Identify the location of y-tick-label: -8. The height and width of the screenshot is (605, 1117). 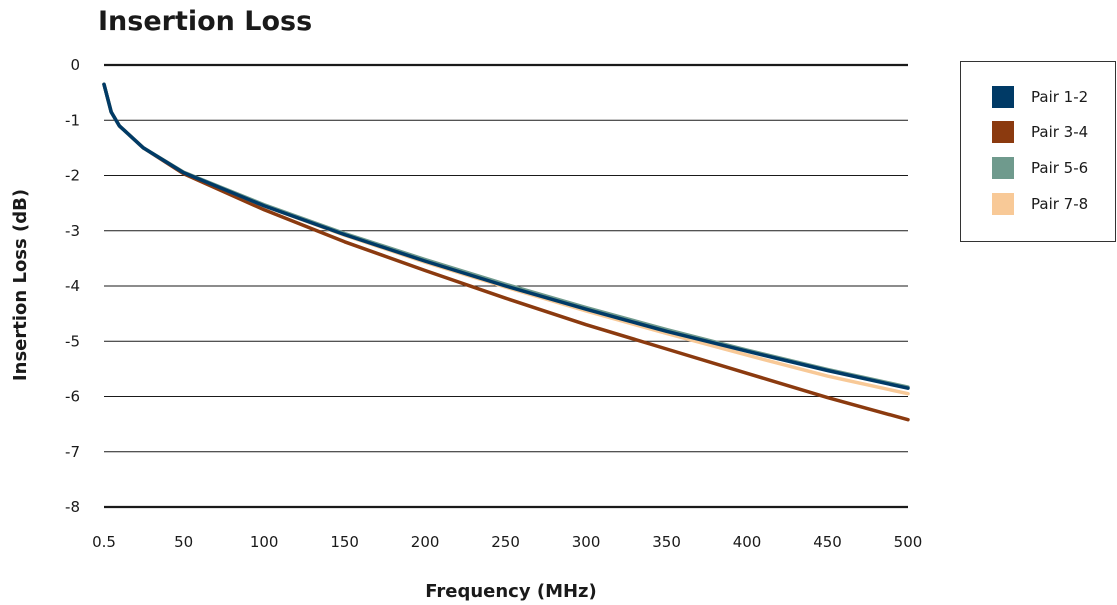
(72, 507).